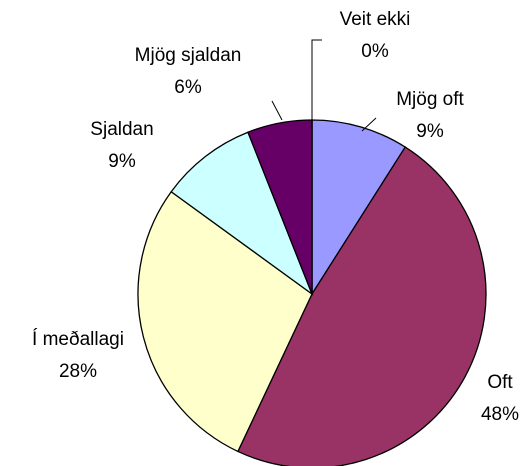 The width and height of the screenshot is (525, 466). I want to click on slice-label: Mjög sjaldan, so click(188, 55).